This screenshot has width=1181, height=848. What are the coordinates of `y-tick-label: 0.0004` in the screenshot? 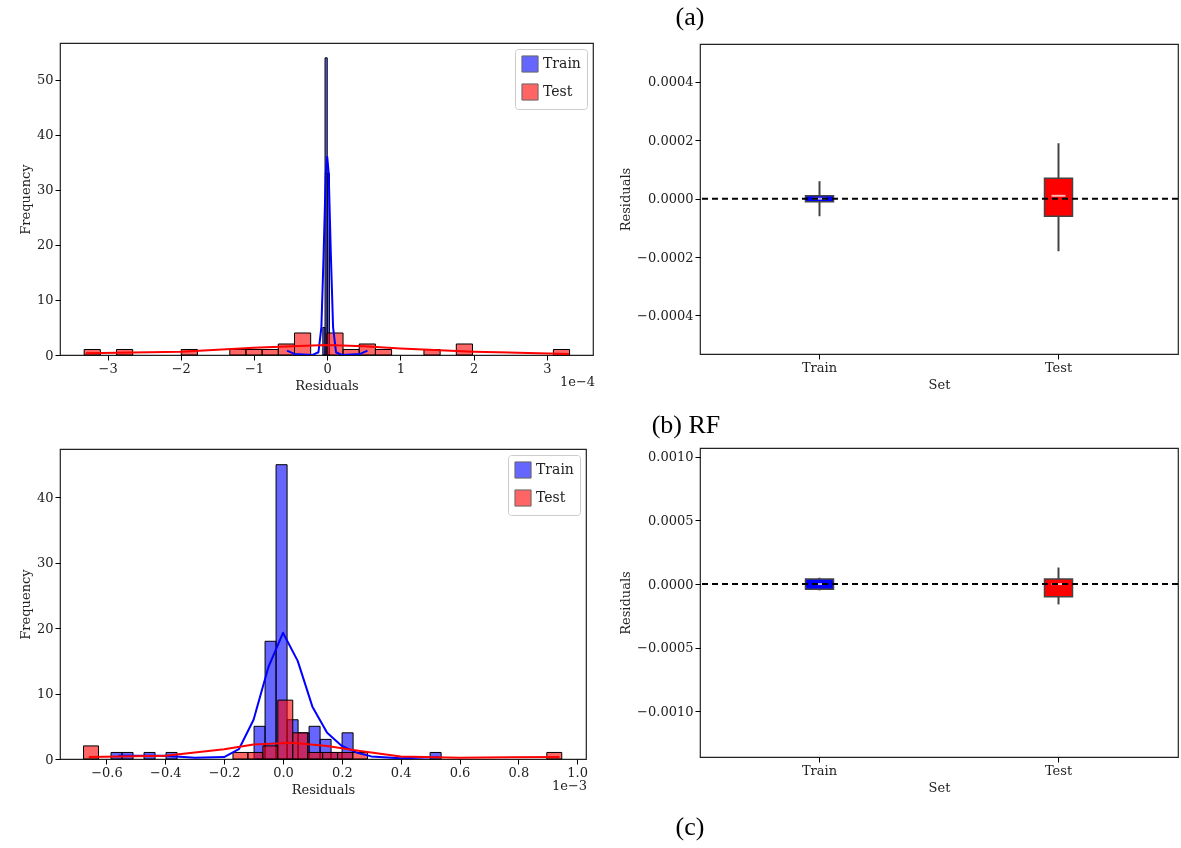 It's located at (671, 82).